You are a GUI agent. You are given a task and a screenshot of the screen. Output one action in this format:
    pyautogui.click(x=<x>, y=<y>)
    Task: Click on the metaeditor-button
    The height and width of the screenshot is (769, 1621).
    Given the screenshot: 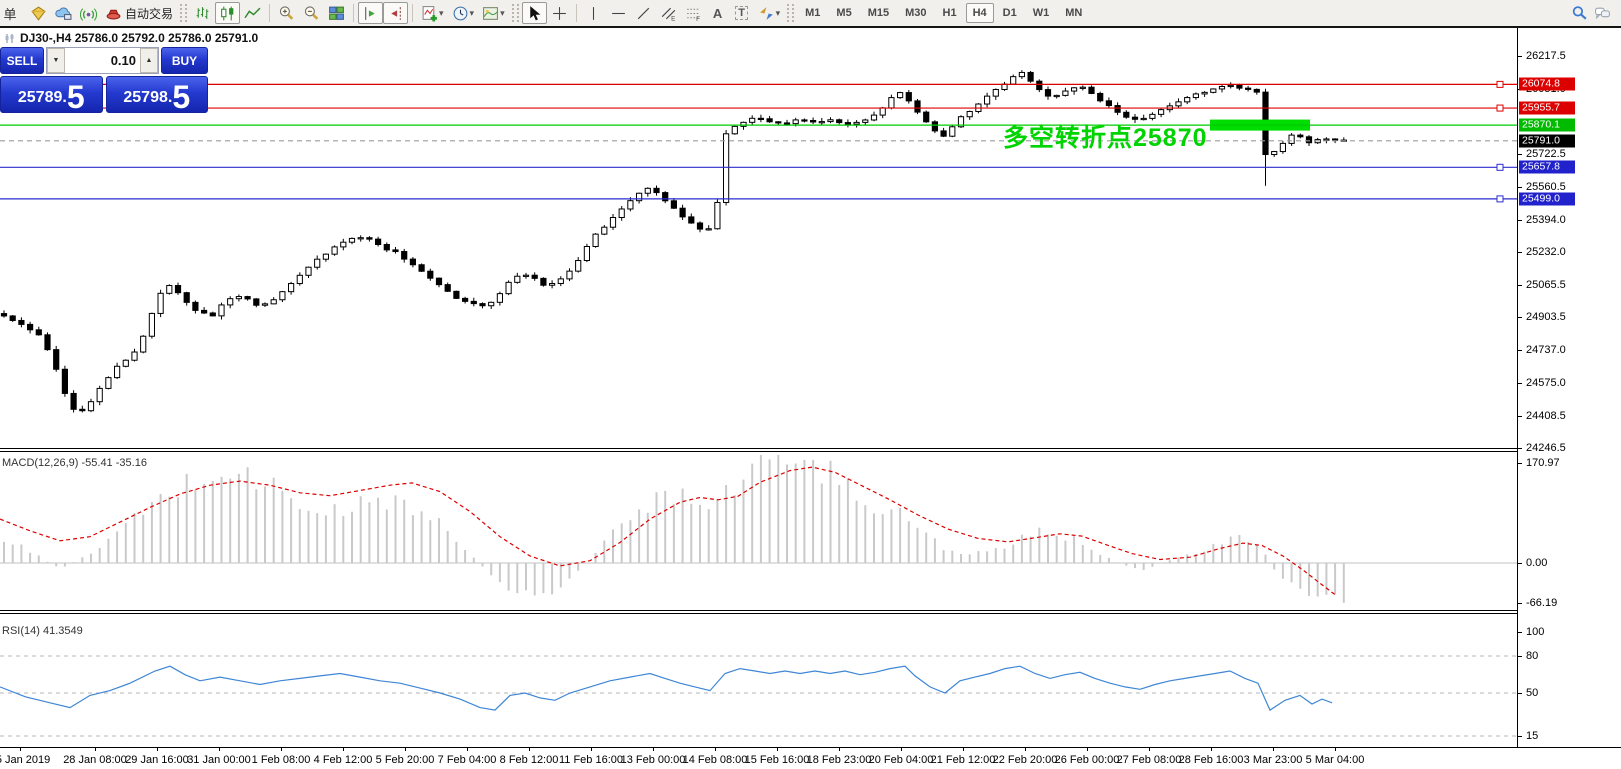 What is the action you would take?
    pyautogui.click(x=38, y=13)
    